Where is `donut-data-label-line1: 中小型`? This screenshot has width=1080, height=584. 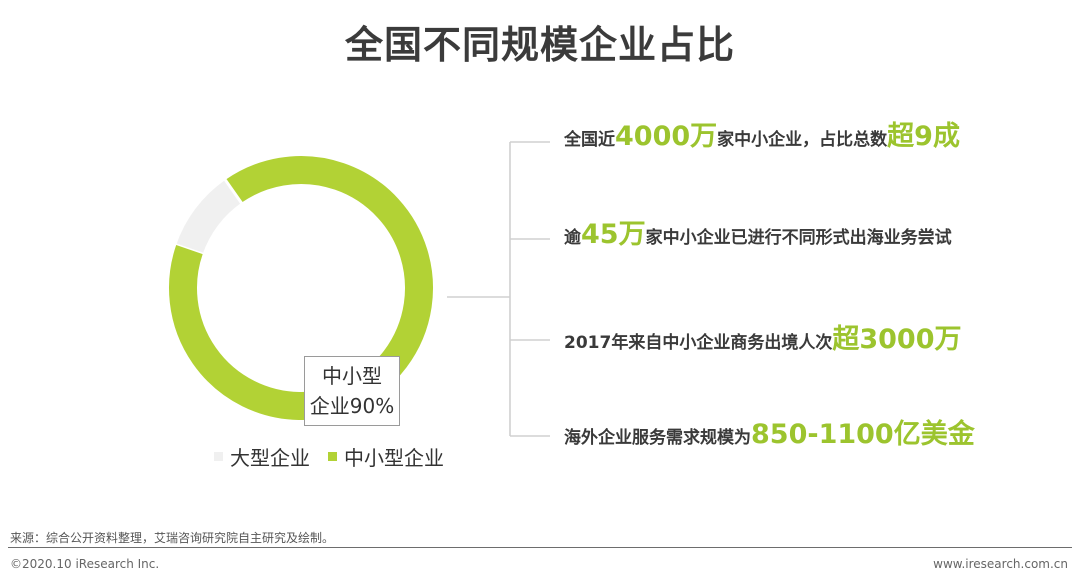
donut-data-label-line1: 中小型 is located at coordinates (352, 376).